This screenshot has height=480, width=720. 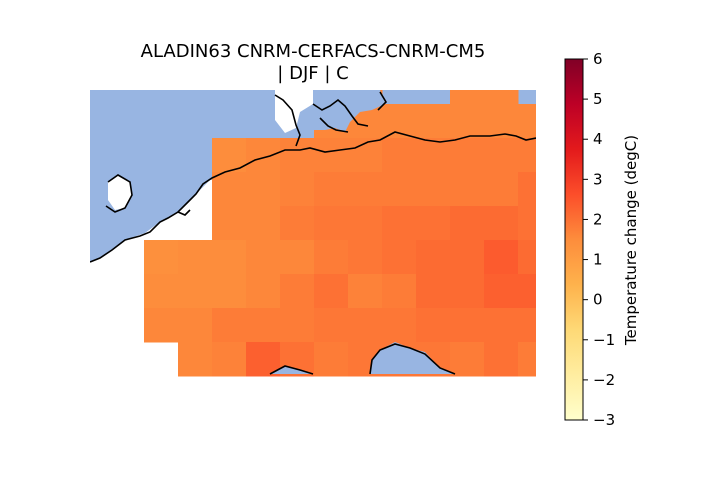 What do you see at coordinates (598, 99) in the screenshot?
I see `colorbar-tick-label: 5` at bounding box center [598, 99].